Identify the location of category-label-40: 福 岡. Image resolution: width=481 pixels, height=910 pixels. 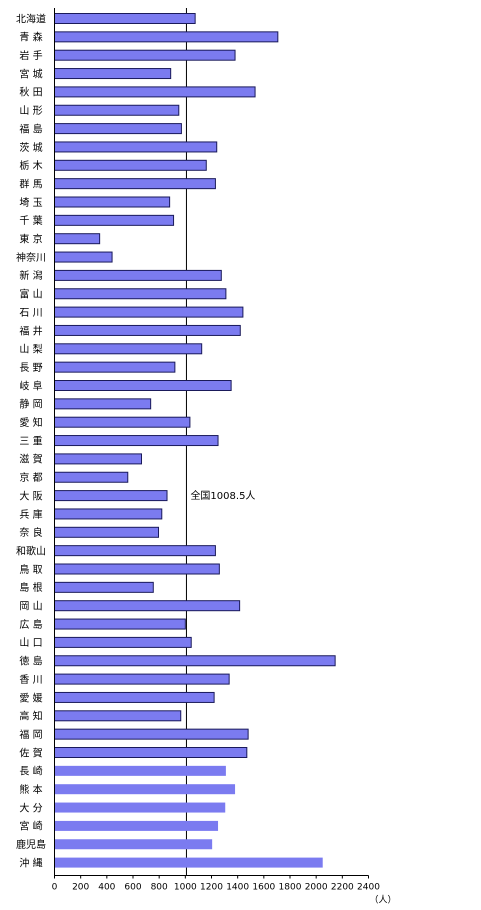
(30, 734).